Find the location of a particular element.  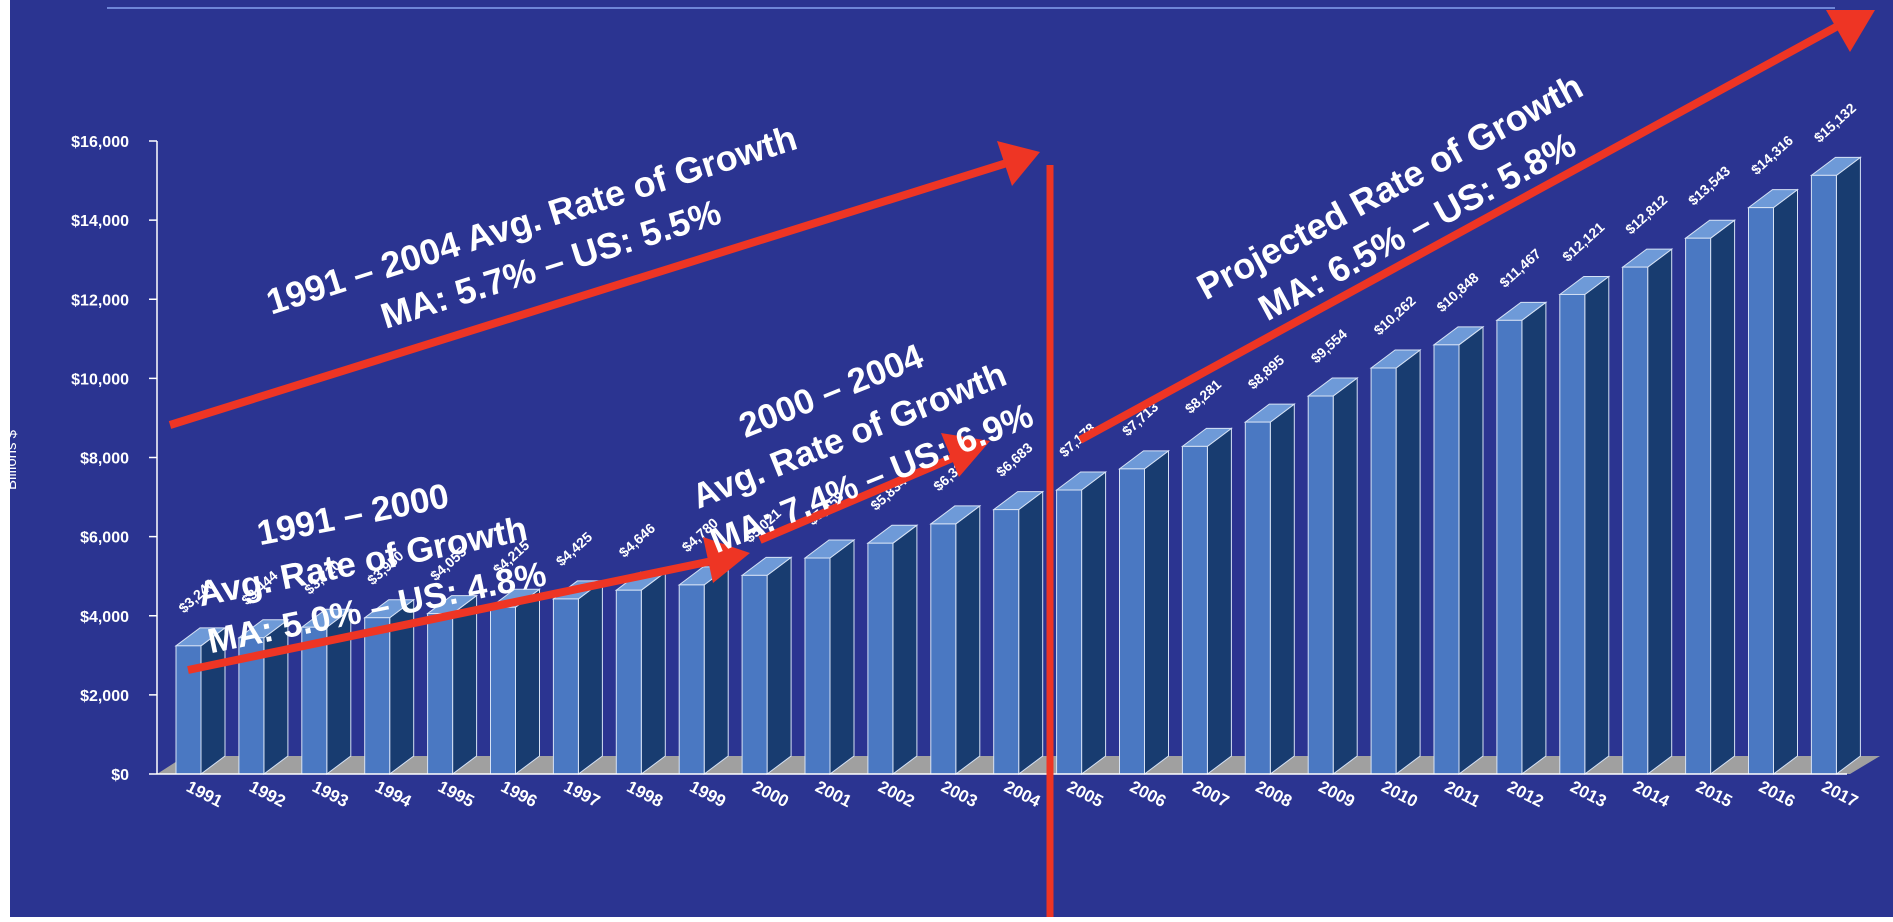

y-tick-label: $8,000 is located at coordinates (104, 459).